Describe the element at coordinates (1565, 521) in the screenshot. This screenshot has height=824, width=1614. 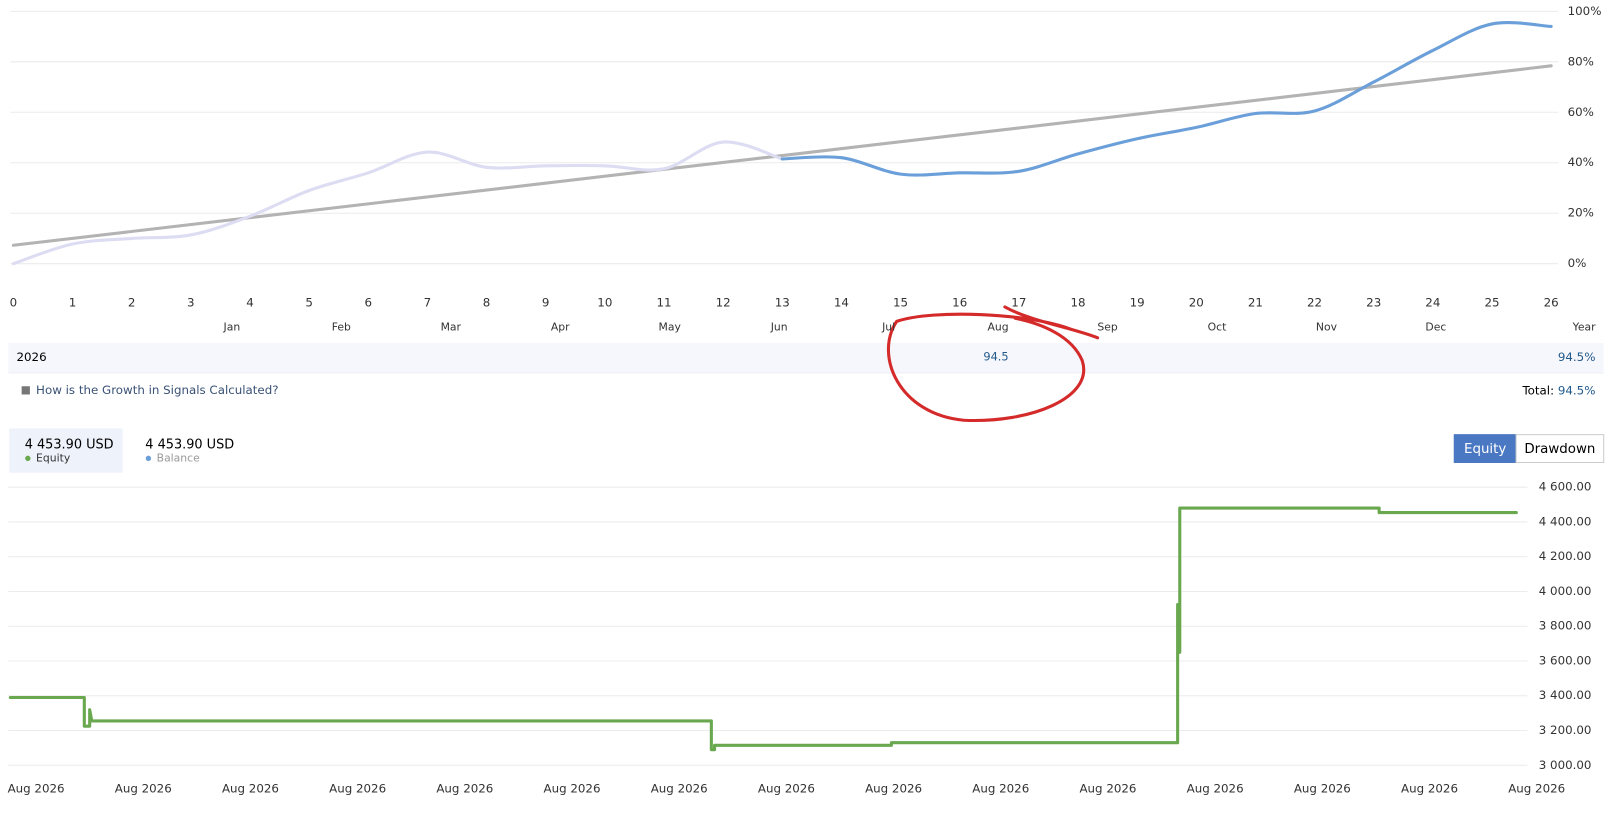
I see `y-tick-label: 4 400.00` at that location.